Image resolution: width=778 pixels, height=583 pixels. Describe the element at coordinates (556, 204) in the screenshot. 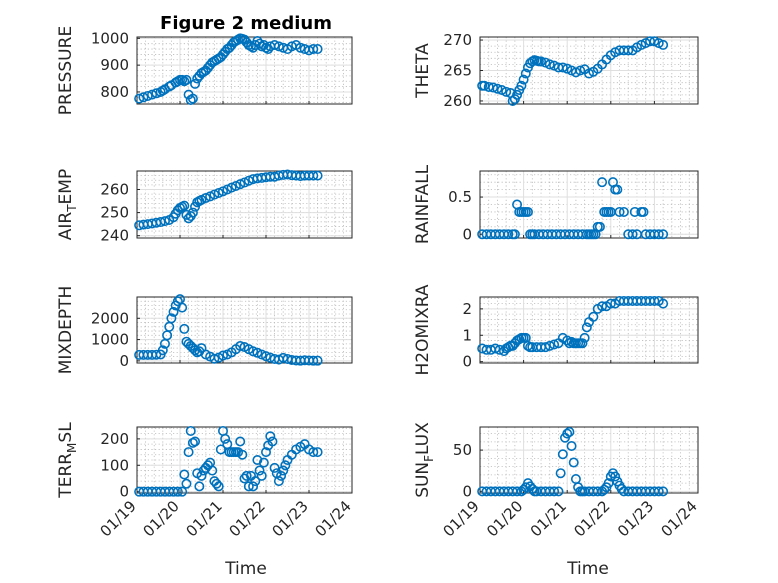

I see `subplot-4: 0 0.5 RAINFALL` at that location.